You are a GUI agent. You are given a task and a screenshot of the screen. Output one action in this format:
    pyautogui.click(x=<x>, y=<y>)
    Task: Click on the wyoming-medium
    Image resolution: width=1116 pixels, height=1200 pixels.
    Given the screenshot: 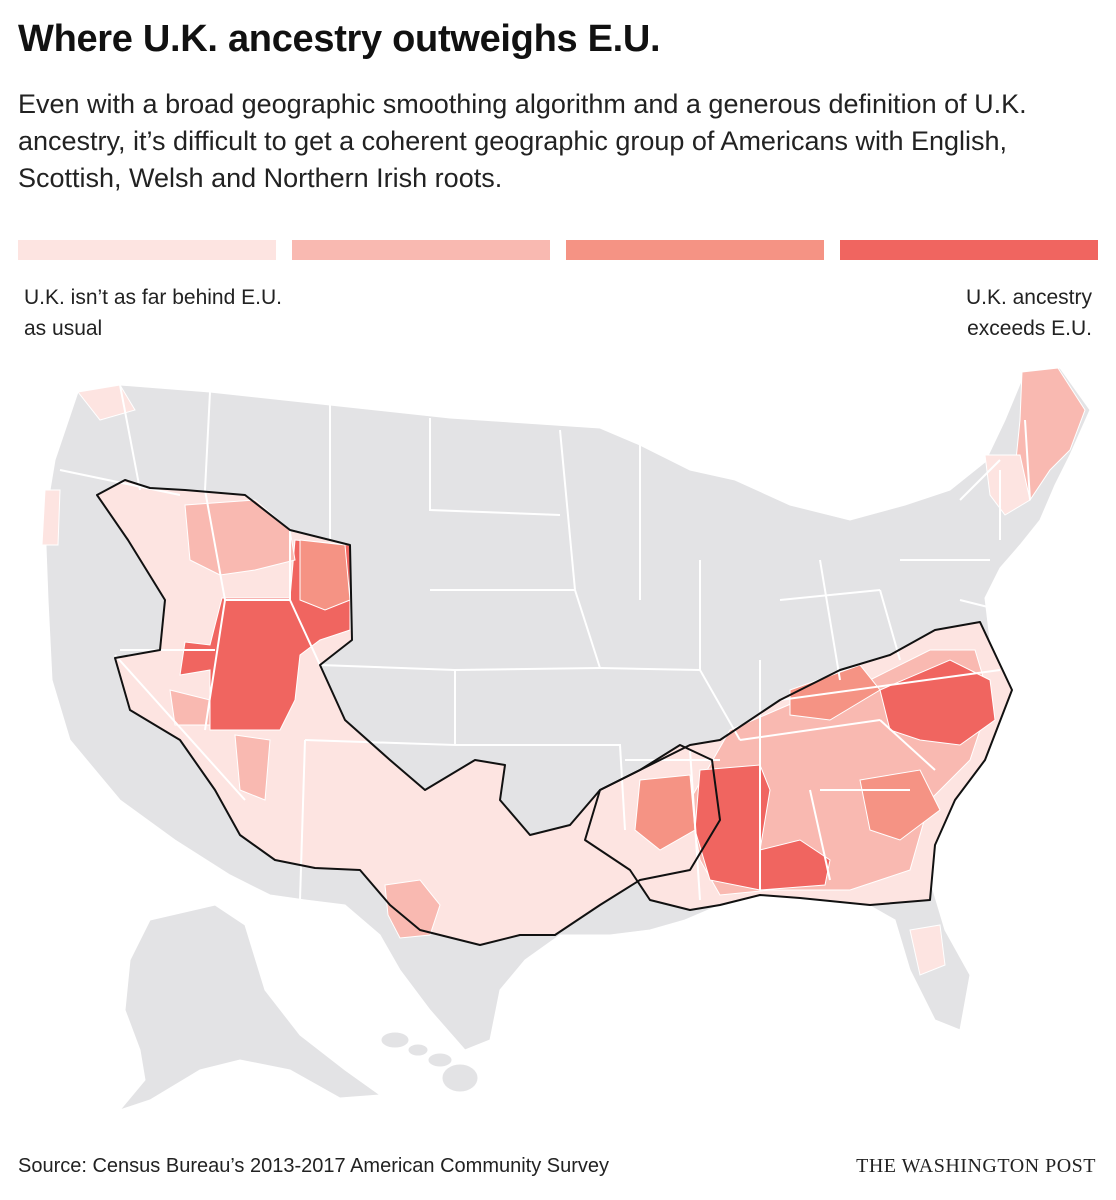 What is the action you would take?
    pyautogui.click(x=325, y=575)
    